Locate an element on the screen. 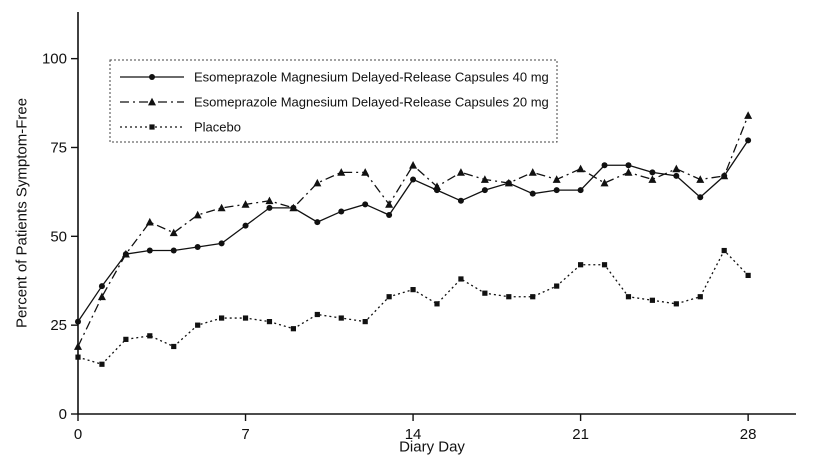 This screenshot has height=466, width=815. y-tick-label: 100 is located at coordinates (54, 59).